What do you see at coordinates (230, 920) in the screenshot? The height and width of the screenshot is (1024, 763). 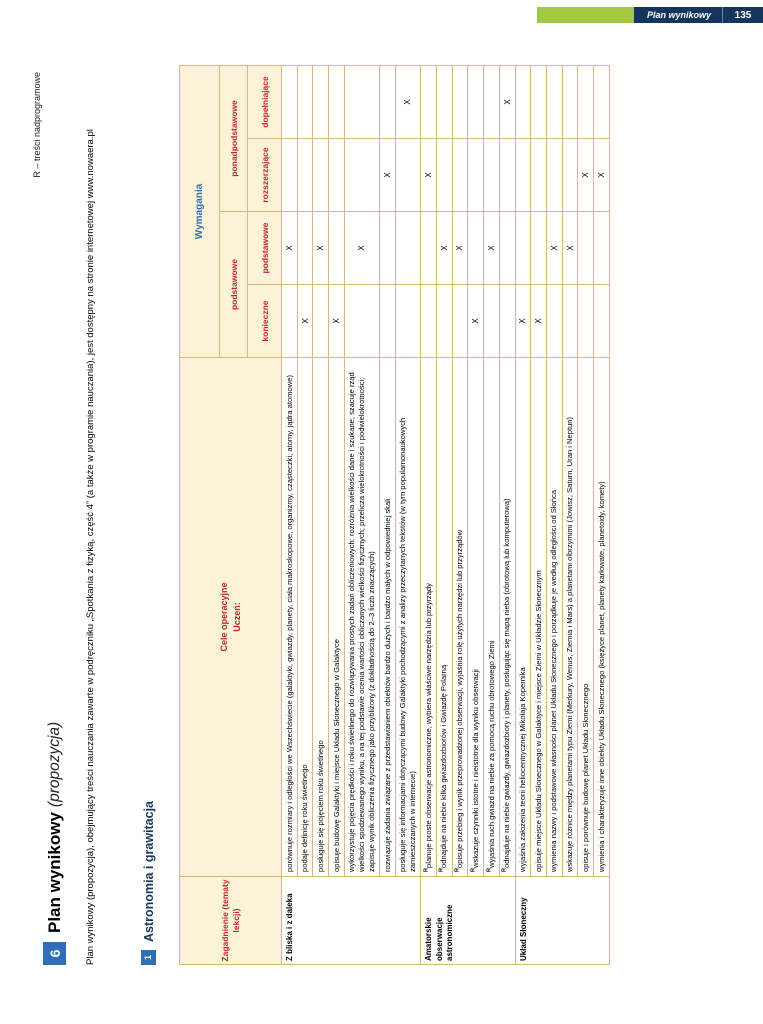 I see `topic-column-header: Zagadnienie (tematy lekcji)` at bounding box center [230, 920].